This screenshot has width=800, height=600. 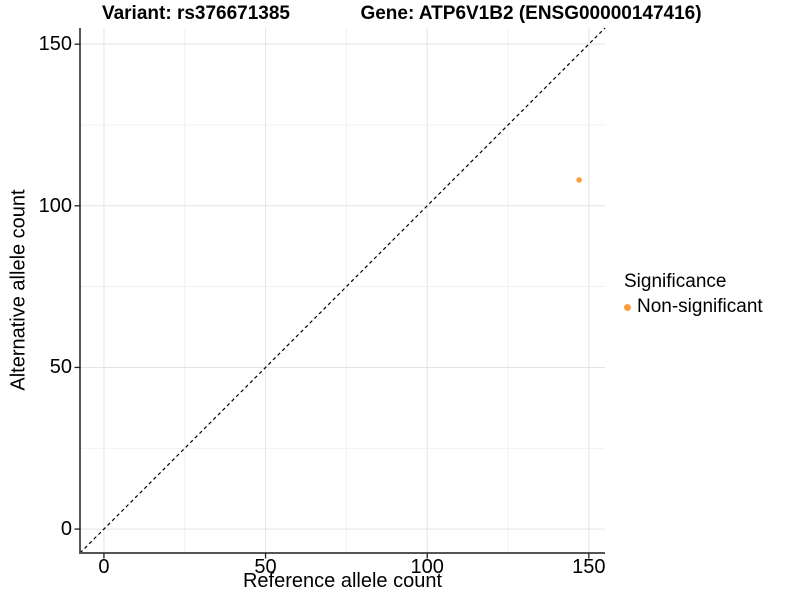 I want to click on plot-title-variant: Variant: rs376671385, so click(x=196, y=13).